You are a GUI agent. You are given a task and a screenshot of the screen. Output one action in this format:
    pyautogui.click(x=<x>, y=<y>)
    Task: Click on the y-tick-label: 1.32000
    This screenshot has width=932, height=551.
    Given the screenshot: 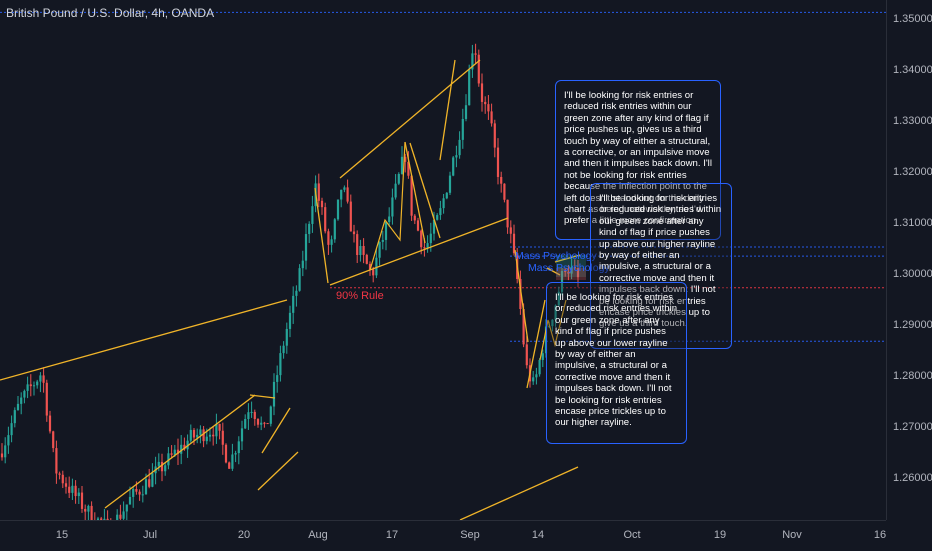 What is the action you would take?
    pyautogui.click(x=912, y=172)
    